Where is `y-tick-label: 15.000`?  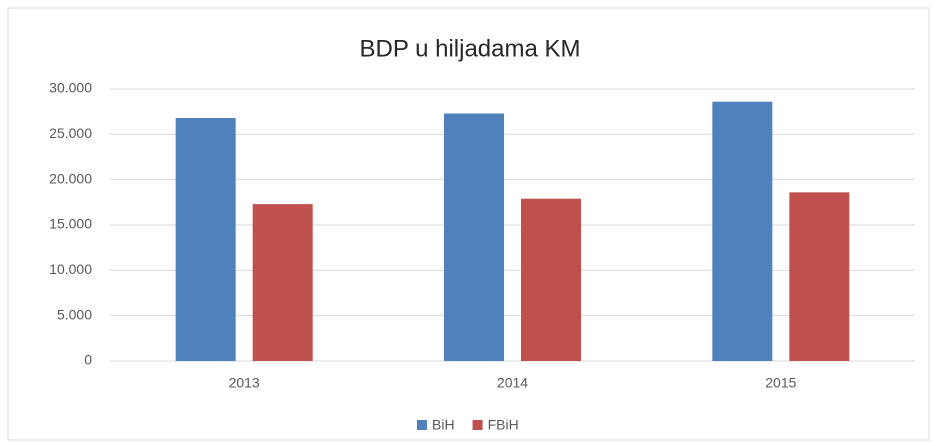
y-tick-label: 15.000 is located at coordinates (70, 224).